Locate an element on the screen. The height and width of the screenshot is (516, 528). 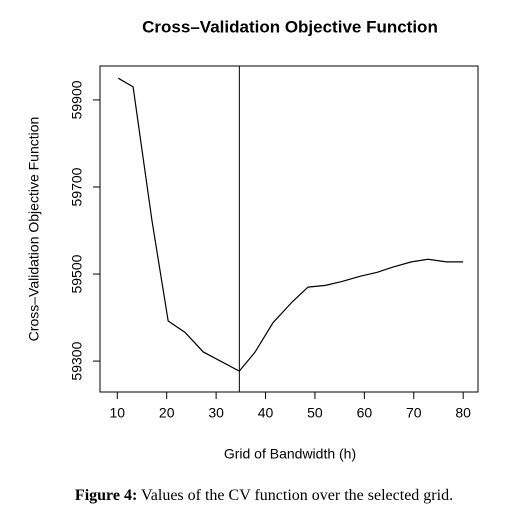
x-tick-label: 80 is located at coordinates (463, 413).